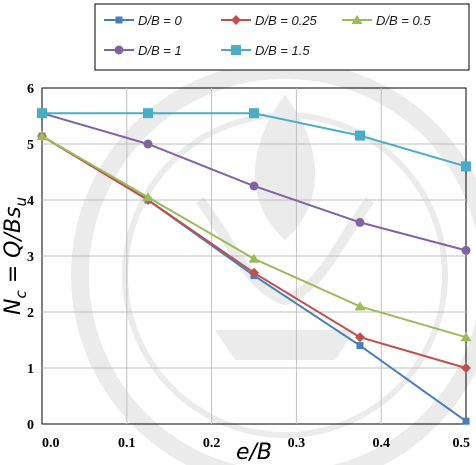 The image size is (476, 465). What do you see at coordinates (30, 425) in the screenshot?
I see `y-tick-label: 0` at bounding box center [30, 425].